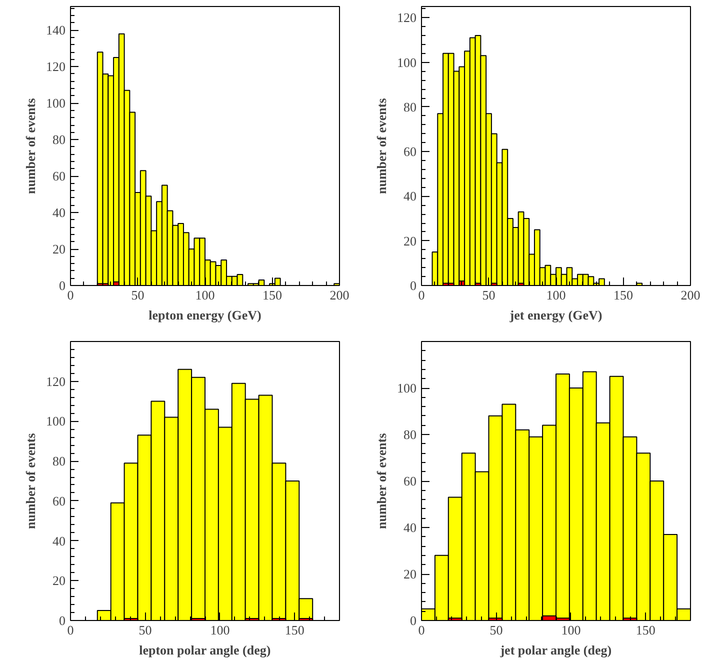  What do you see at coordinates (56, 30) in the screenshot?
I see `y-tick-label: 140` at bounding box center [56, 30].